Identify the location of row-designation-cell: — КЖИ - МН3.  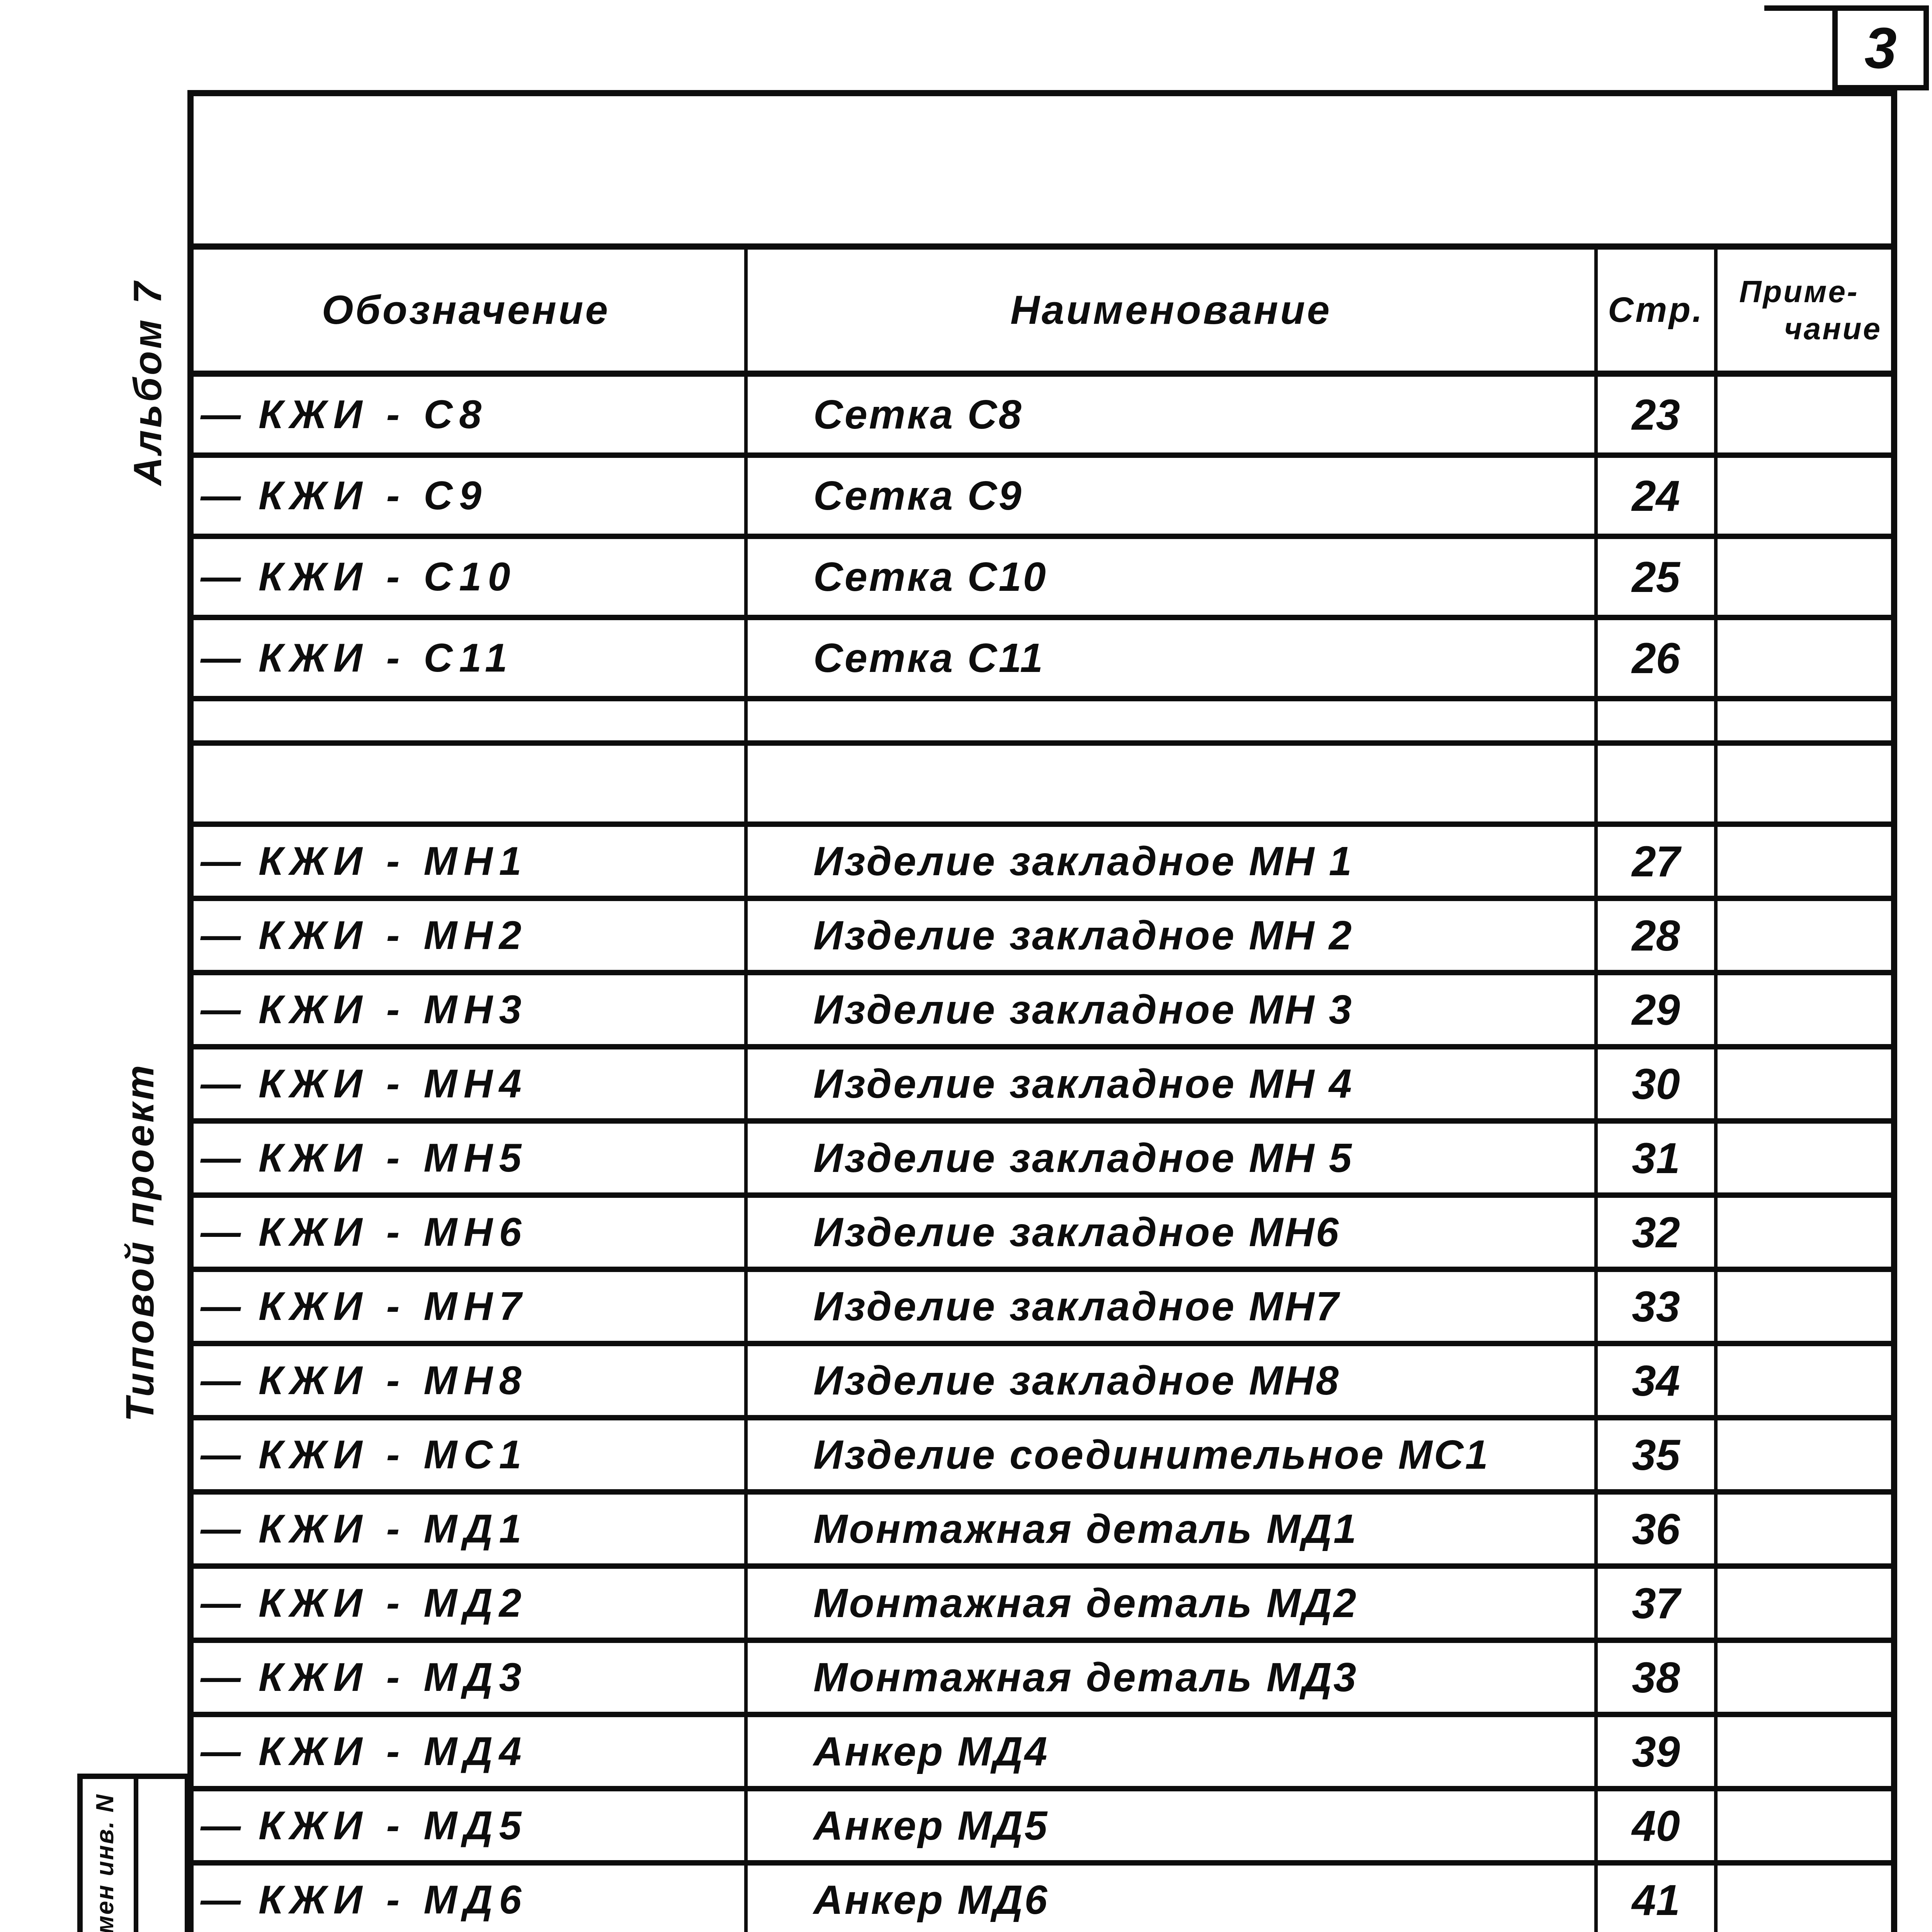
(468, 1010).